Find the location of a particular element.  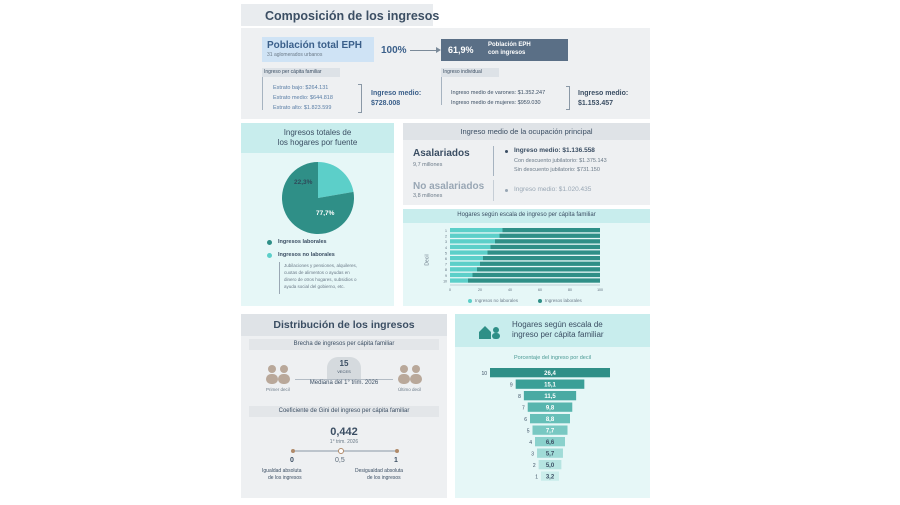

x-tick: 100 is located at coordinates (600, 290).